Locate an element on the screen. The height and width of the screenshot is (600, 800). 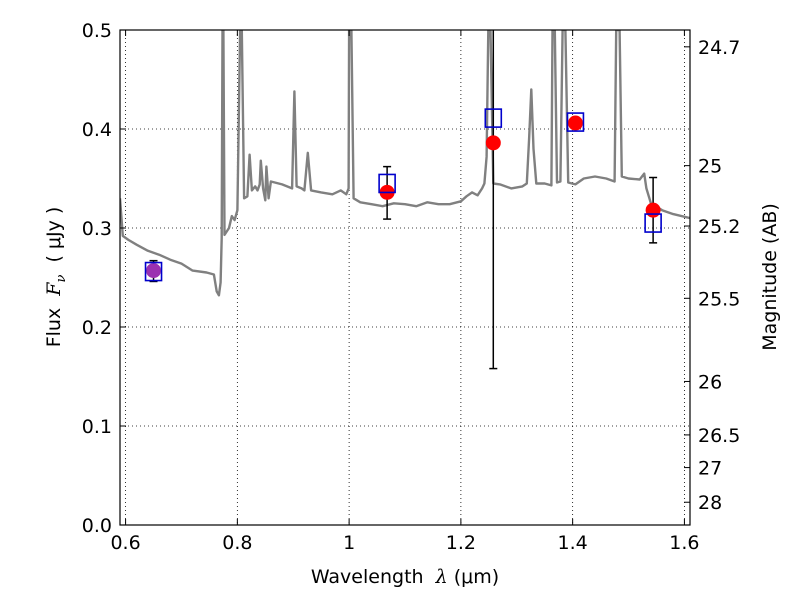
x-axis-label: Wavelength λ (μm) is located at coordinates (405, 577).